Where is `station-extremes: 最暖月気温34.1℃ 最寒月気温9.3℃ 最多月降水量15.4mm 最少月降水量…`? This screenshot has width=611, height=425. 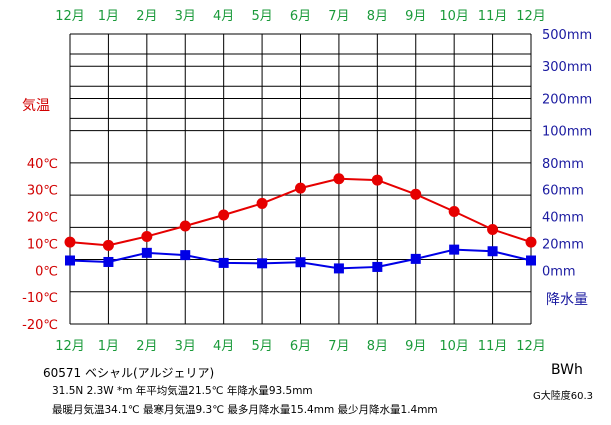 station-extremes: 最暖月気温34.1℃ 最寒月気温9.3℃ 最多月降水量15.4mm 最少月降水量… is located at coordinates (245, 410).